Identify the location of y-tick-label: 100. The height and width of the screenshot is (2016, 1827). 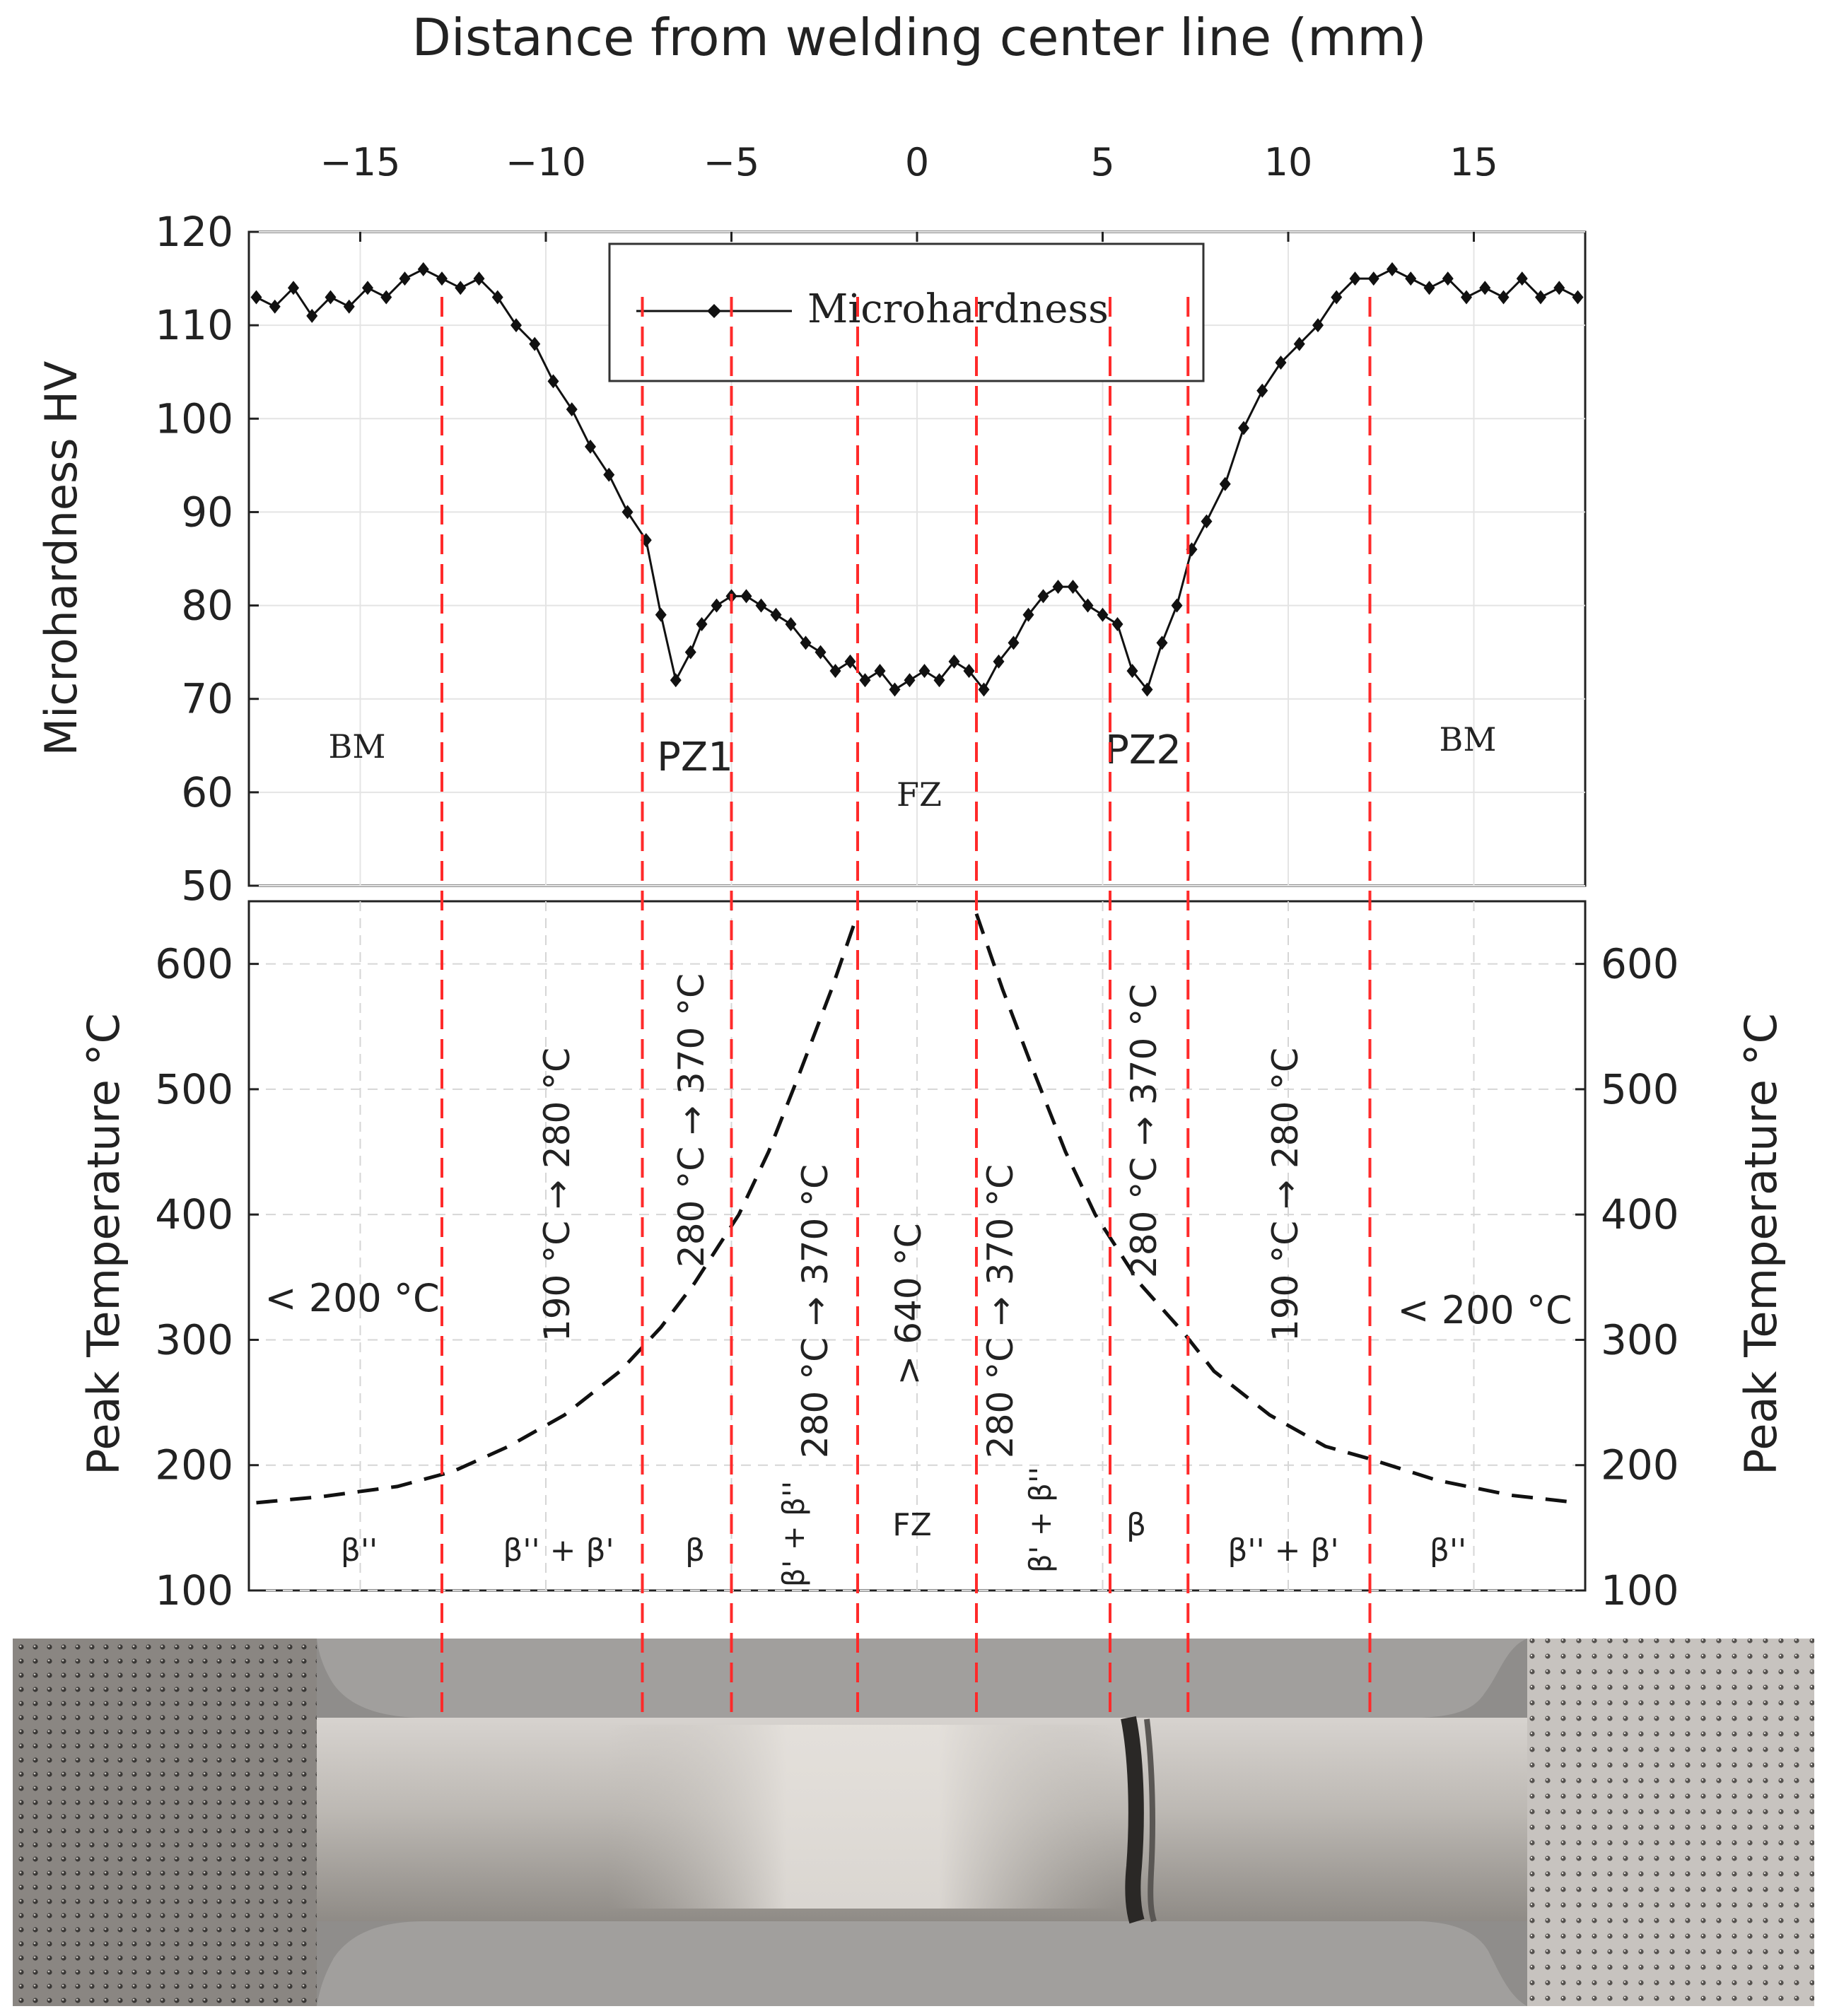
(194, 418).